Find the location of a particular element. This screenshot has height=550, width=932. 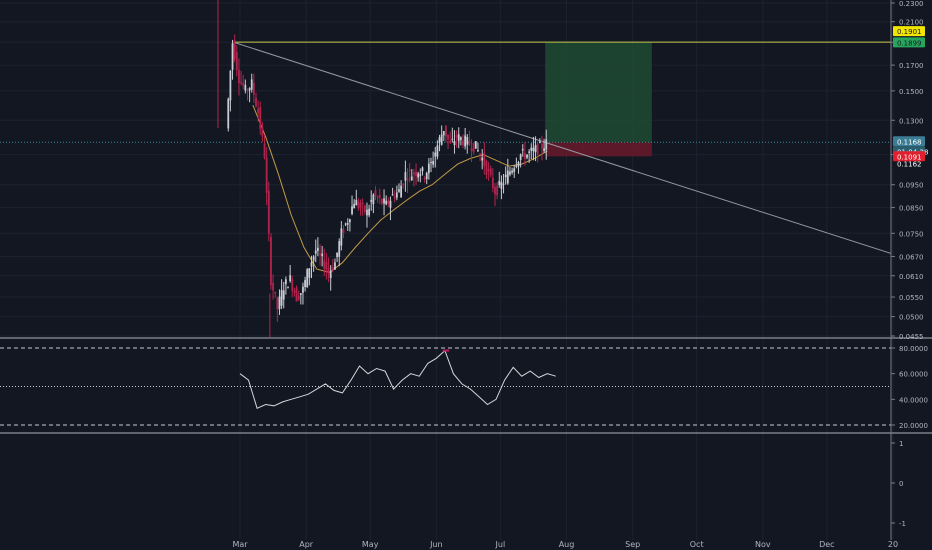

rsi-tick-label: 40.0000 is located at coordinates (913, 400).